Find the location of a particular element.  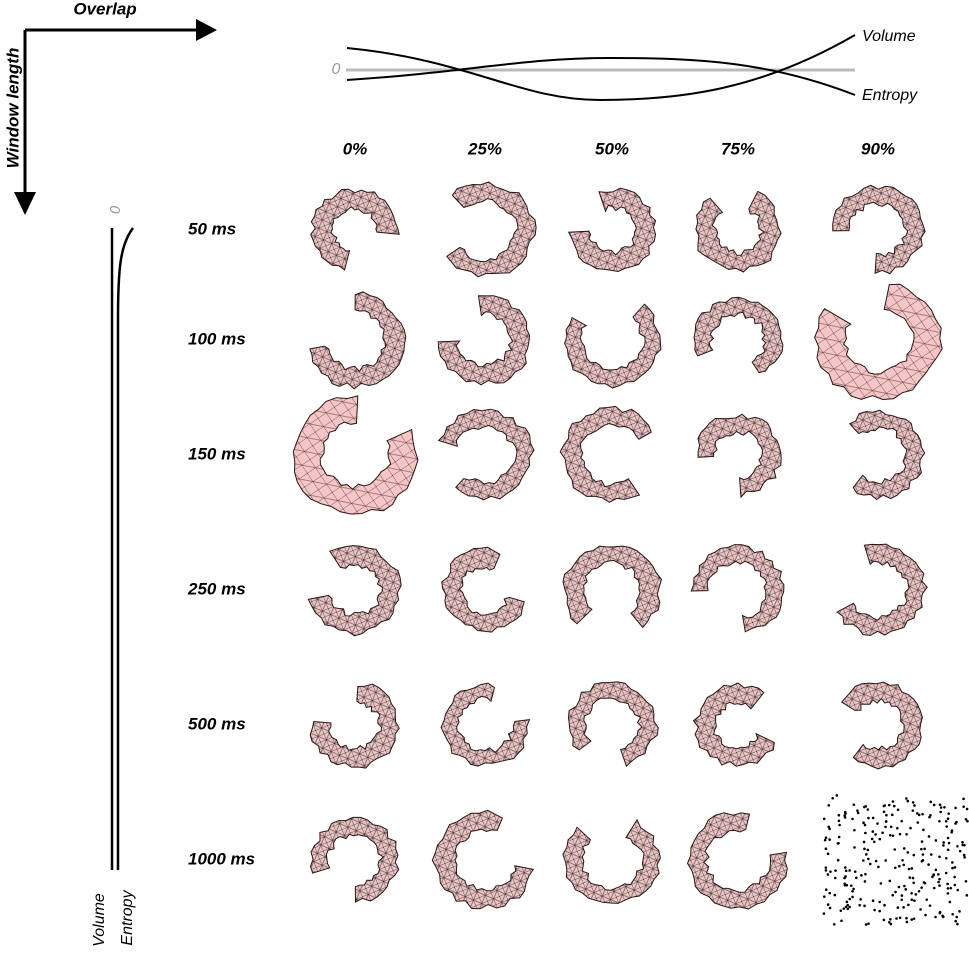

top-curves is located at coordinates (601, 68).